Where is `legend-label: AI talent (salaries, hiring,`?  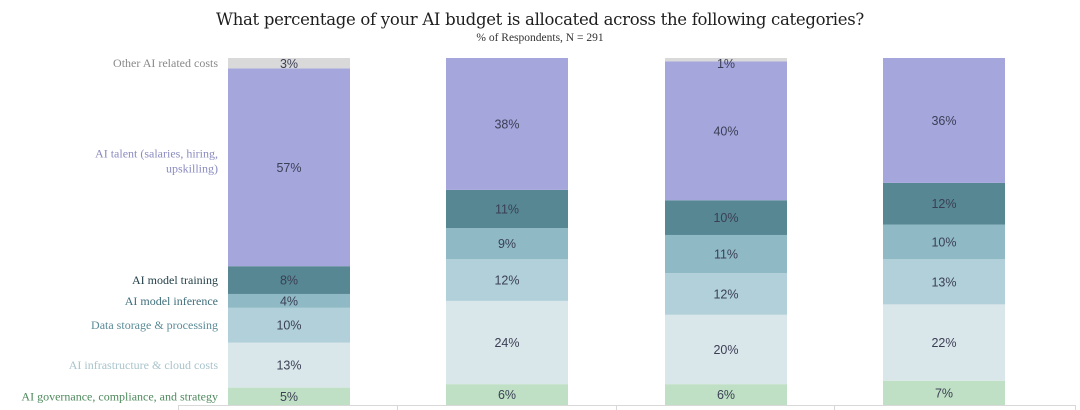
legend-label: AI talent (salaries, hiring, is located at coordinates (156, 153).